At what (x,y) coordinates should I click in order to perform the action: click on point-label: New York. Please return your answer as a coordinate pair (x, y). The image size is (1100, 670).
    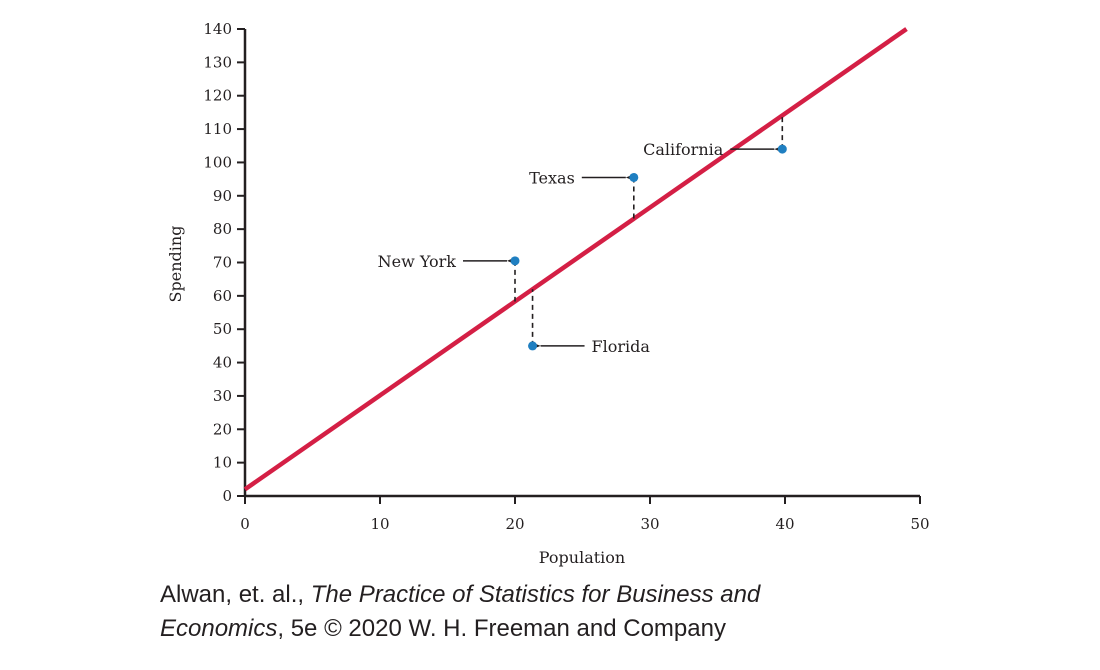
    Looking at the image, I should click on (417, 261).